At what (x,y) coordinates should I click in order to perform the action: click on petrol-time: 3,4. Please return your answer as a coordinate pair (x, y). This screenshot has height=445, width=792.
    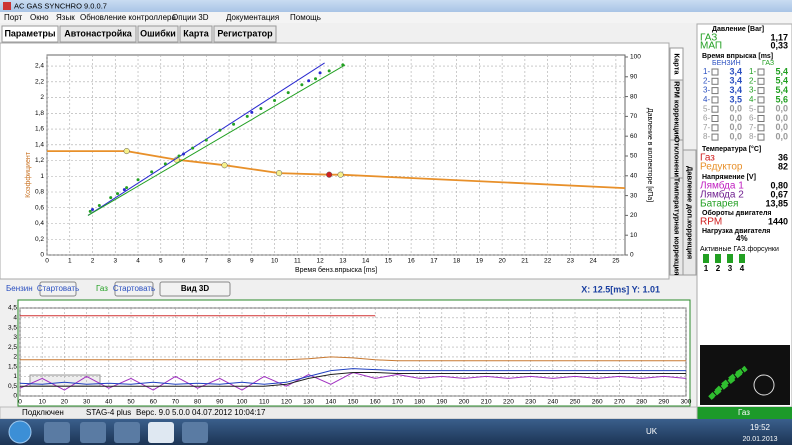
    Looking at the image, I should click on (735, 90).